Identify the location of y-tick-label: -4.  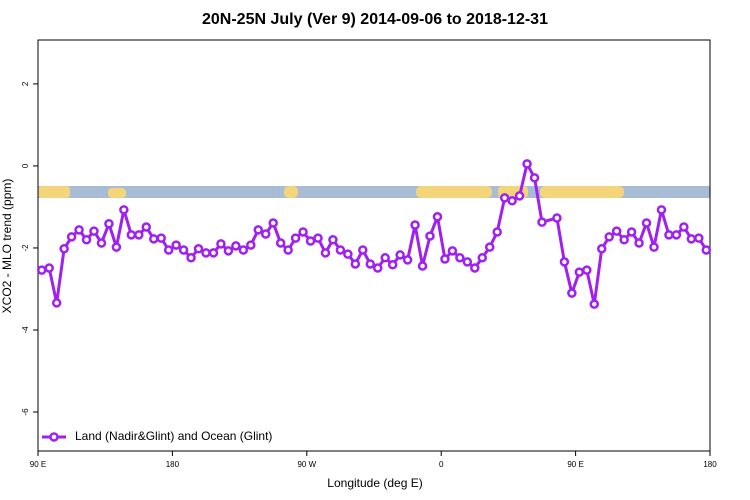
(25, 330).